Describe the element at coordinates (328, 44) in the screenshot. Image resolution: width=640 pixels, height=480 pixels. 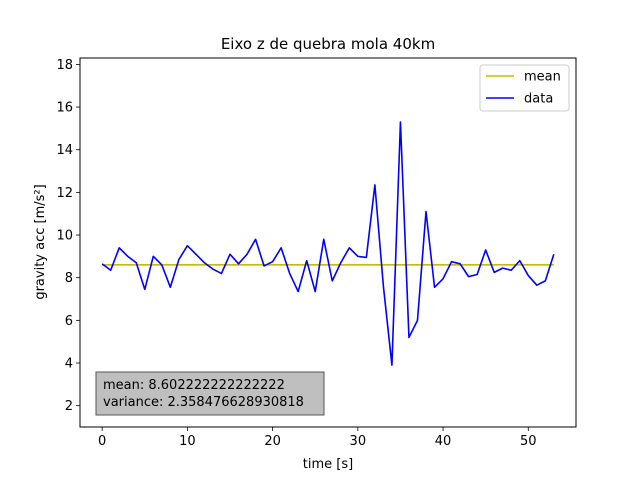
I see `chart-title: Eixo z de quebra mola 40km` at that location.